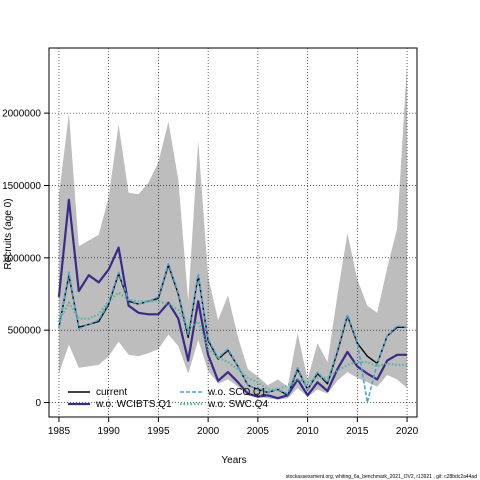 This screenshot has height=480, width=480. I want to click on y-tick-label: 2000000, so click(21, 114).